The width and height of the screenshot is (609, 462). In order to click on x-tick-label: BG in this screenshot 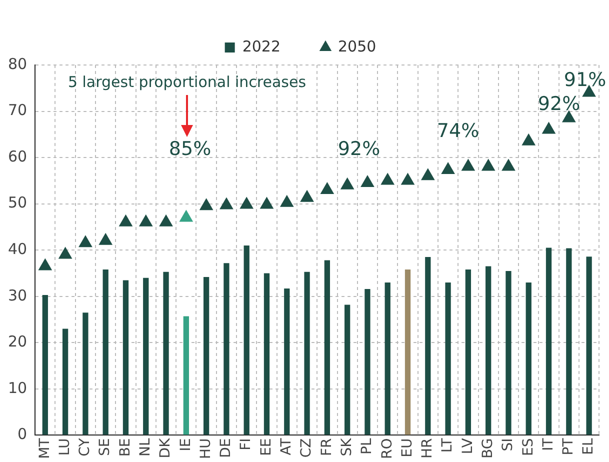, I will do `click(488, 448)`.